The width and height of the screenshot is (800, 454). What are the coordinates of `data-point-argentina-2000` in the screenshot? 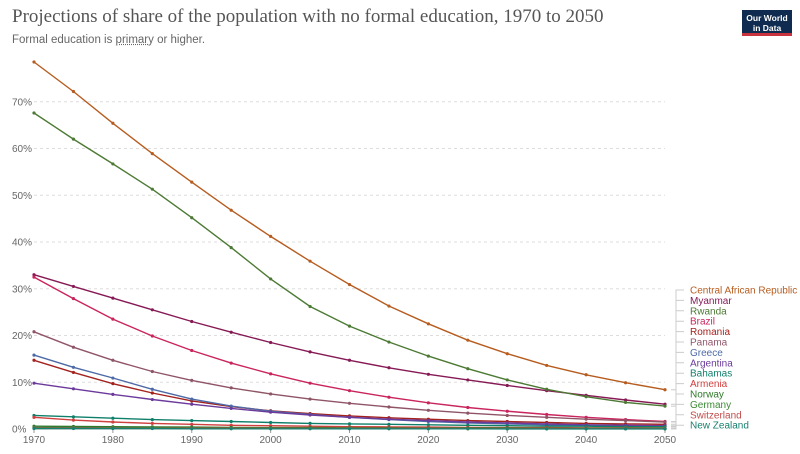 It's located at (271, 412).